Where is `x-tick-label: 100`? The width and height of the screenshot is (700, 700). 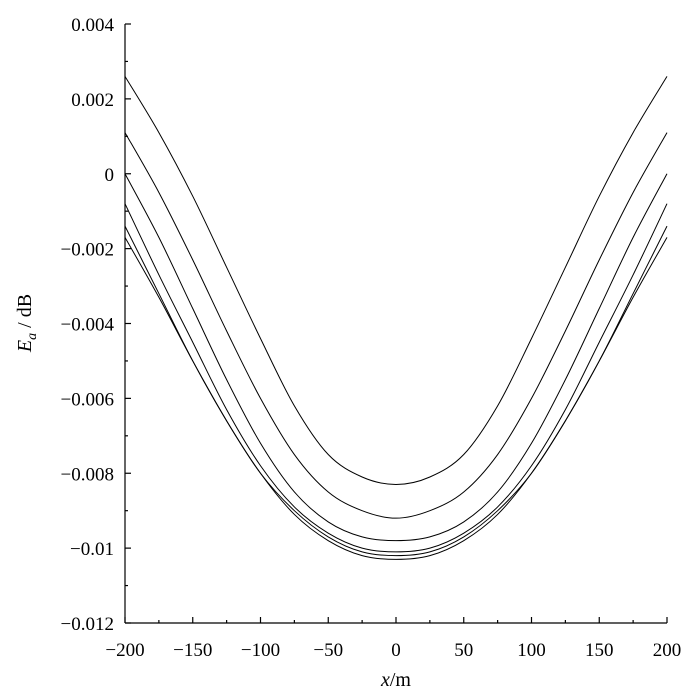
x-tick-label: 100 is located at coordinates (531, 650).